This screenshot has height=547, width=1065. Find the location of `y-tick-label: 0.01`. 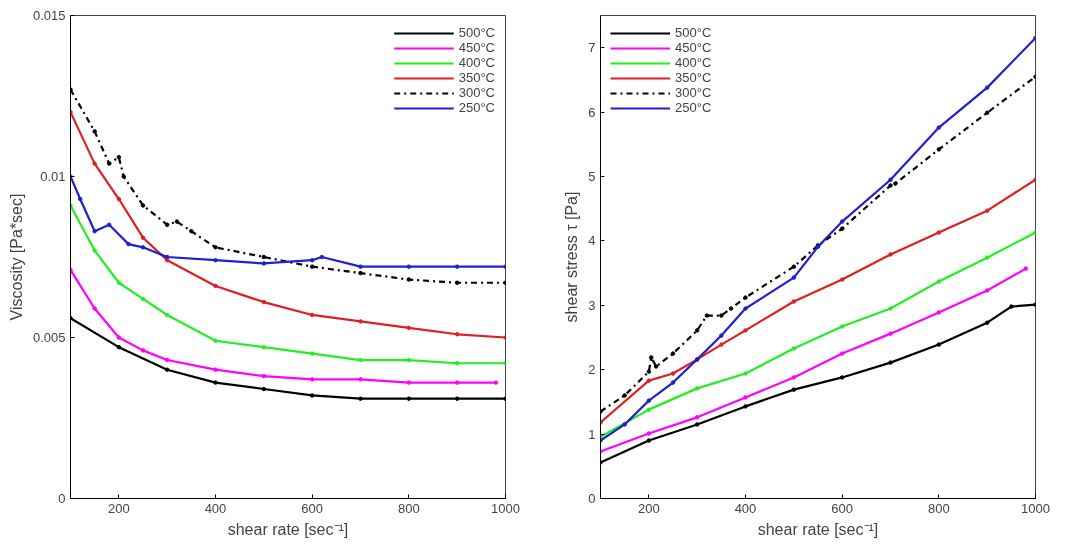

y-tick-label: 0.01 is located at coordinates (53, 176).